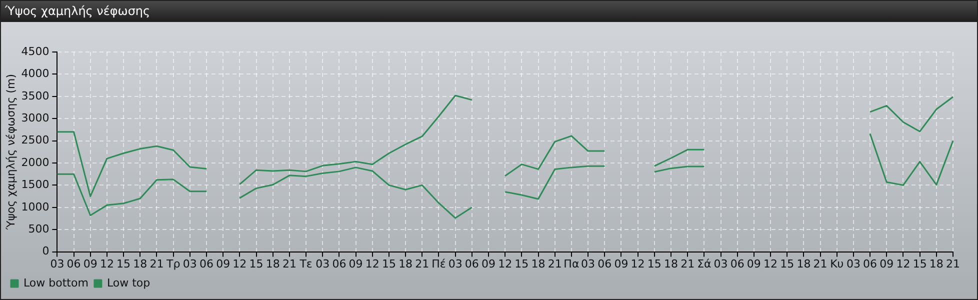 The height and width of the screenshot is (300, 978). I want to click on y-tick-label: 1000, so click(35, 207).